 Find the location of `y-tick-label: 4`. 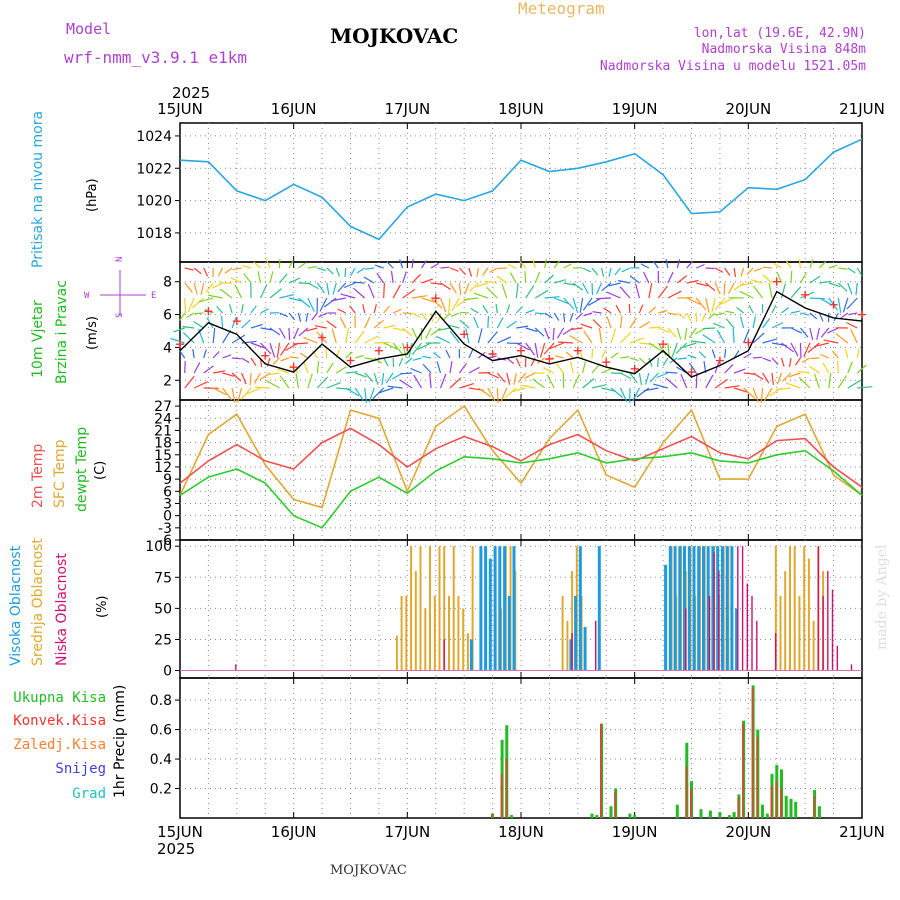

y-tick-label: 4 is located at coordinates (167, 348).